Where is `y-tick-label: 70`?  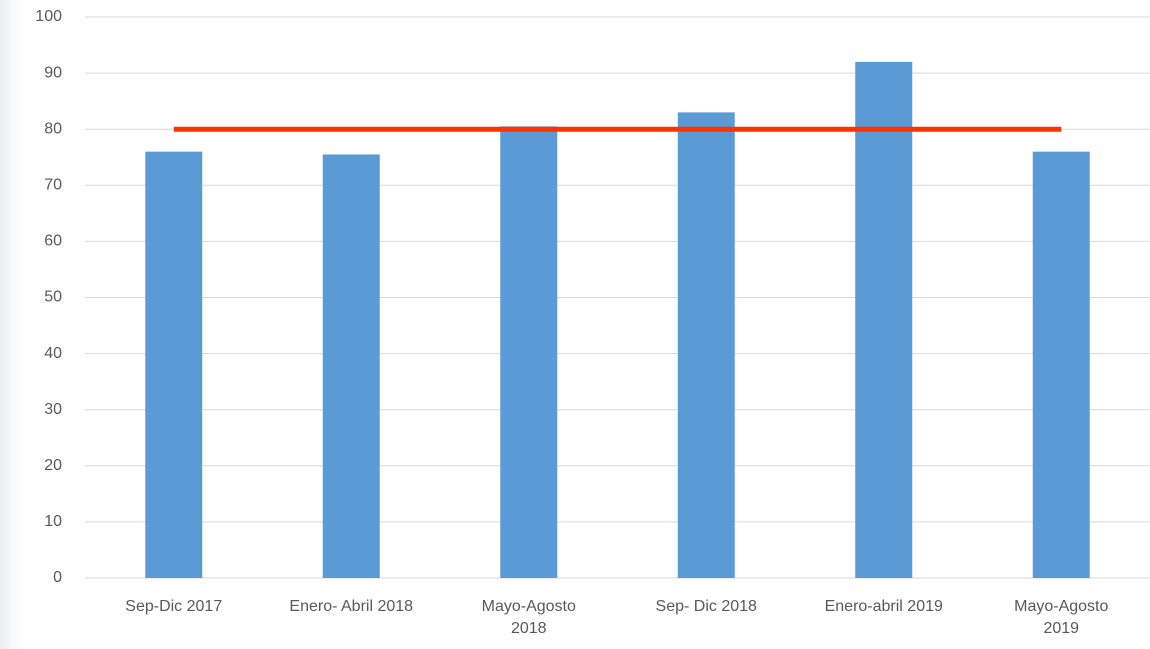 y-tick-label: 70 is located at coordinates (53, 185).